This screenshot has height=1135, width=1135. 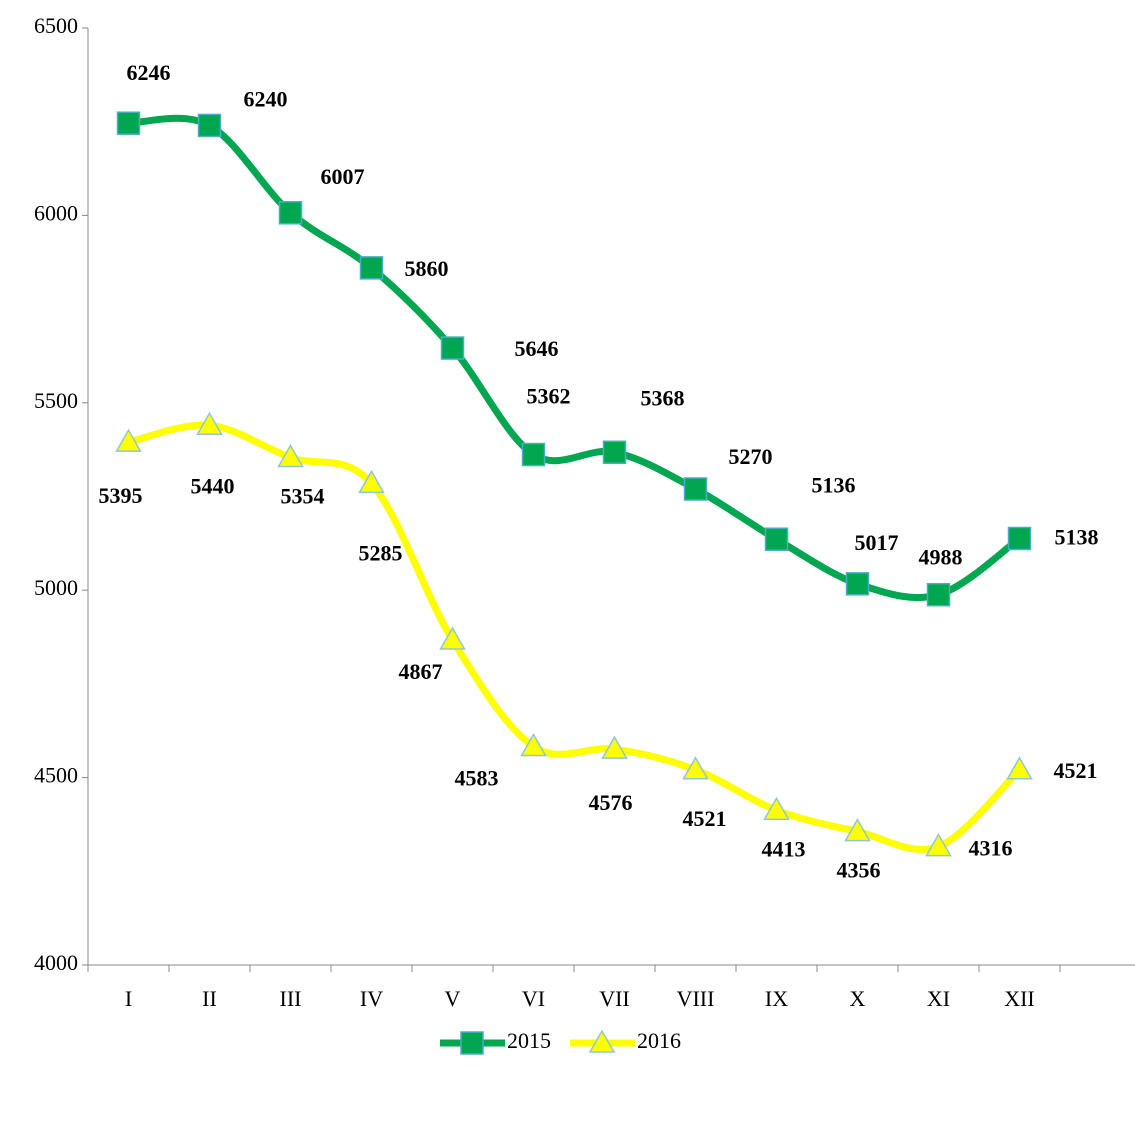 I want to click on value-label: 5354, so click(x=303, y=496).